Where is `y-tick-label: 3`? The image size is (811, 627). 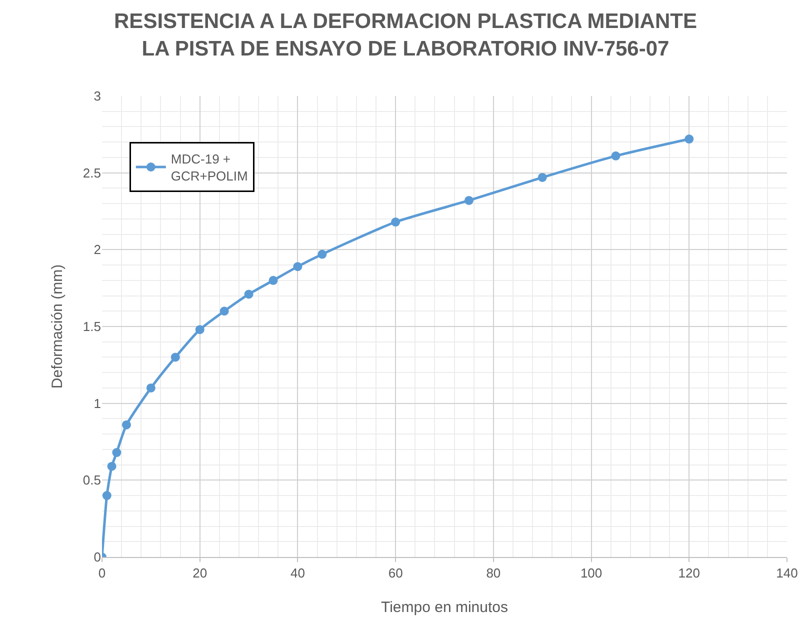
y-tick-label: 3 is located at coordinates (97, 96).